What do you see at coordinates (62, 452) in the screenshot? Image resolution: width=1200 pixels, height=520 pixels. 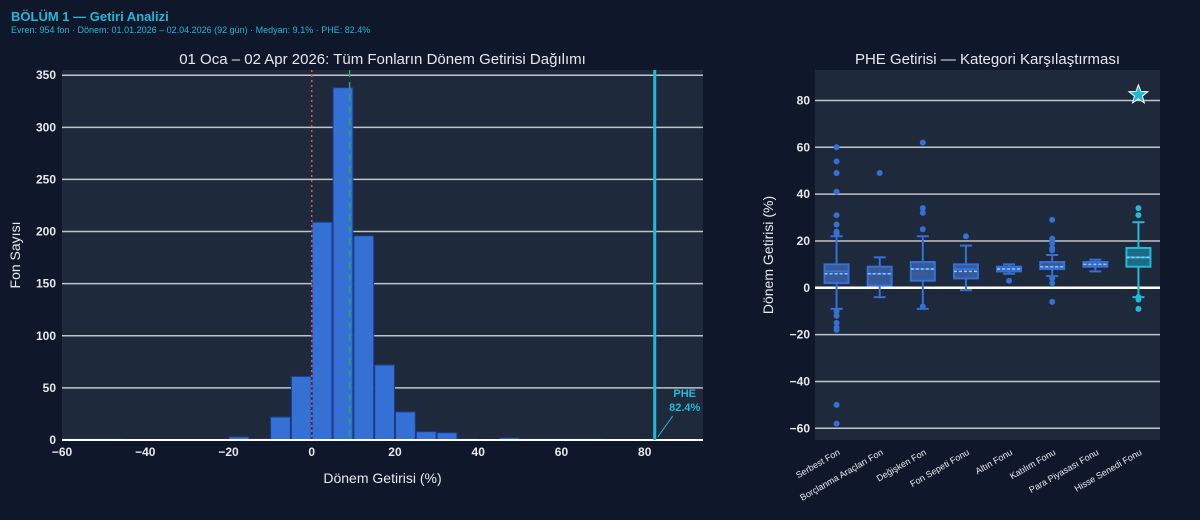 I see `x-tick-label: −60` at bounding box center [62, 452].